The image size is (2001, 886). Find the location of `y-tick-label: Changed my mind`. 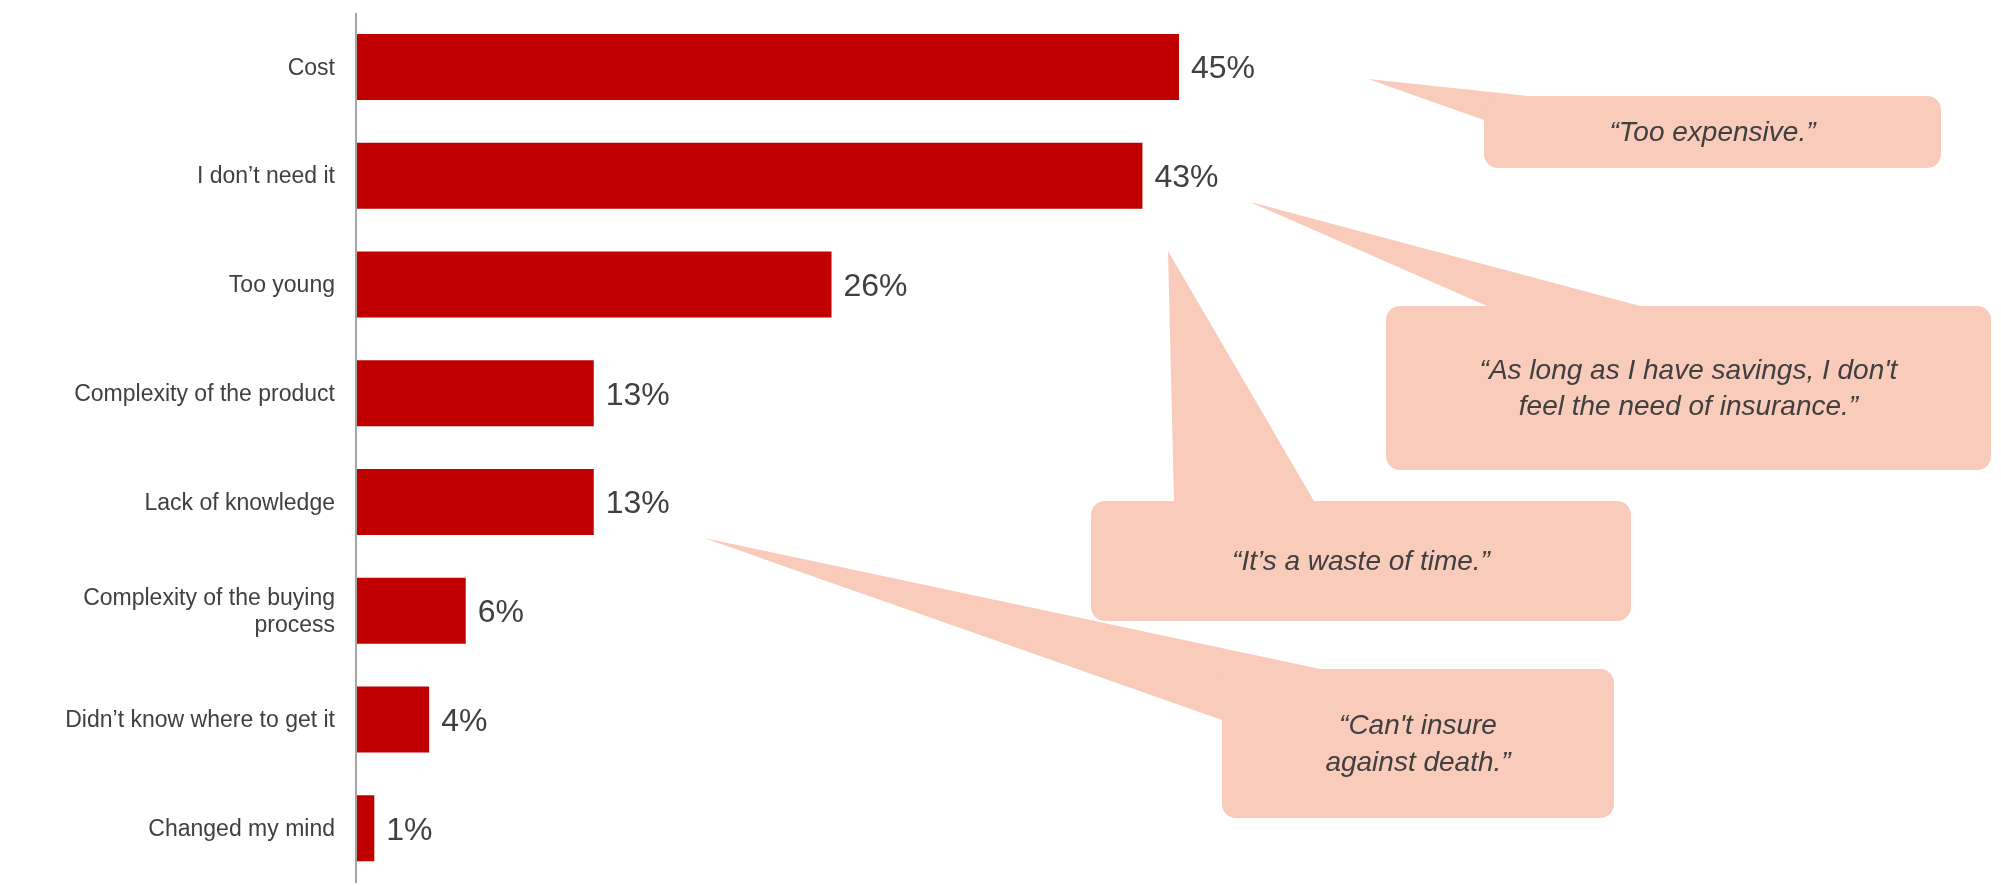

y-tick-label: Changed my mind is located at coordinates (241, 828).